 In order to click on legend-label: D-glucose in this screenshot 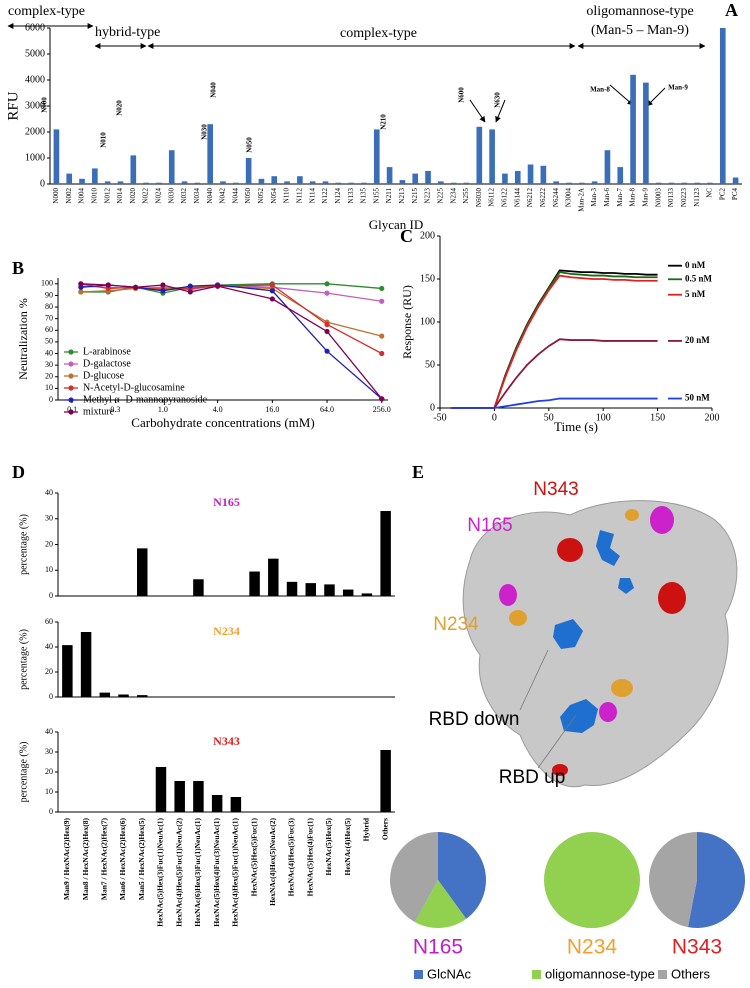, I will do `click(104, 375)`.